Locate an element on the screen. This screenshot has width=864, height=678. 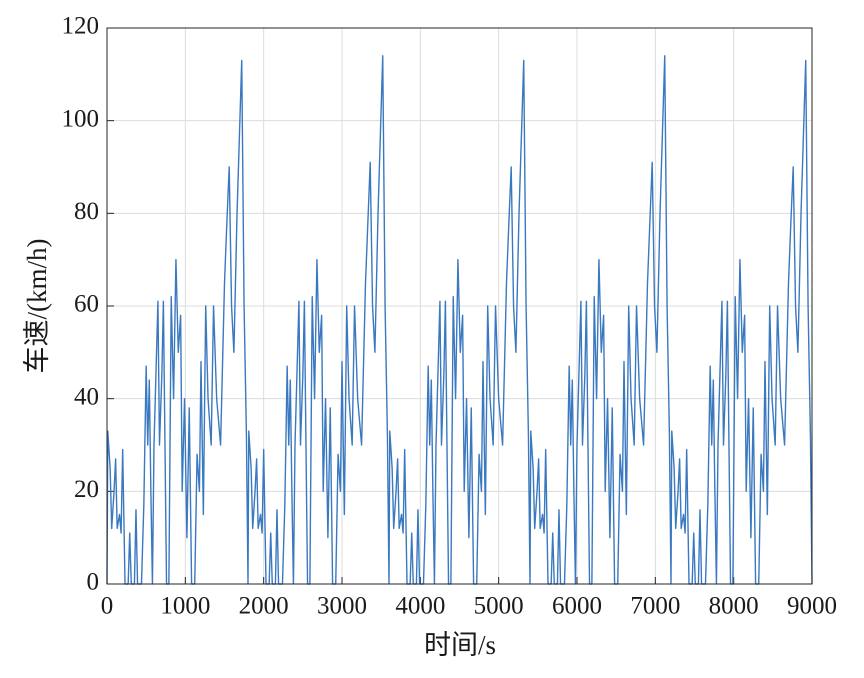
y-tick-label: 100 is located at coordinates (81, 118).